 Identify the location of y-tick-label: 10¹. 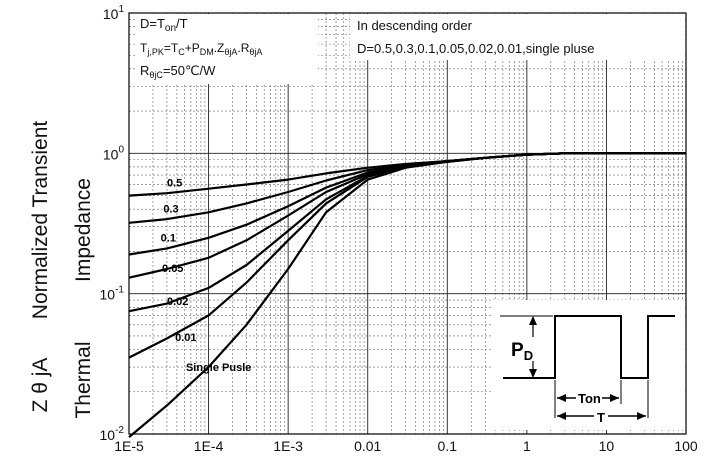
(114, 13).